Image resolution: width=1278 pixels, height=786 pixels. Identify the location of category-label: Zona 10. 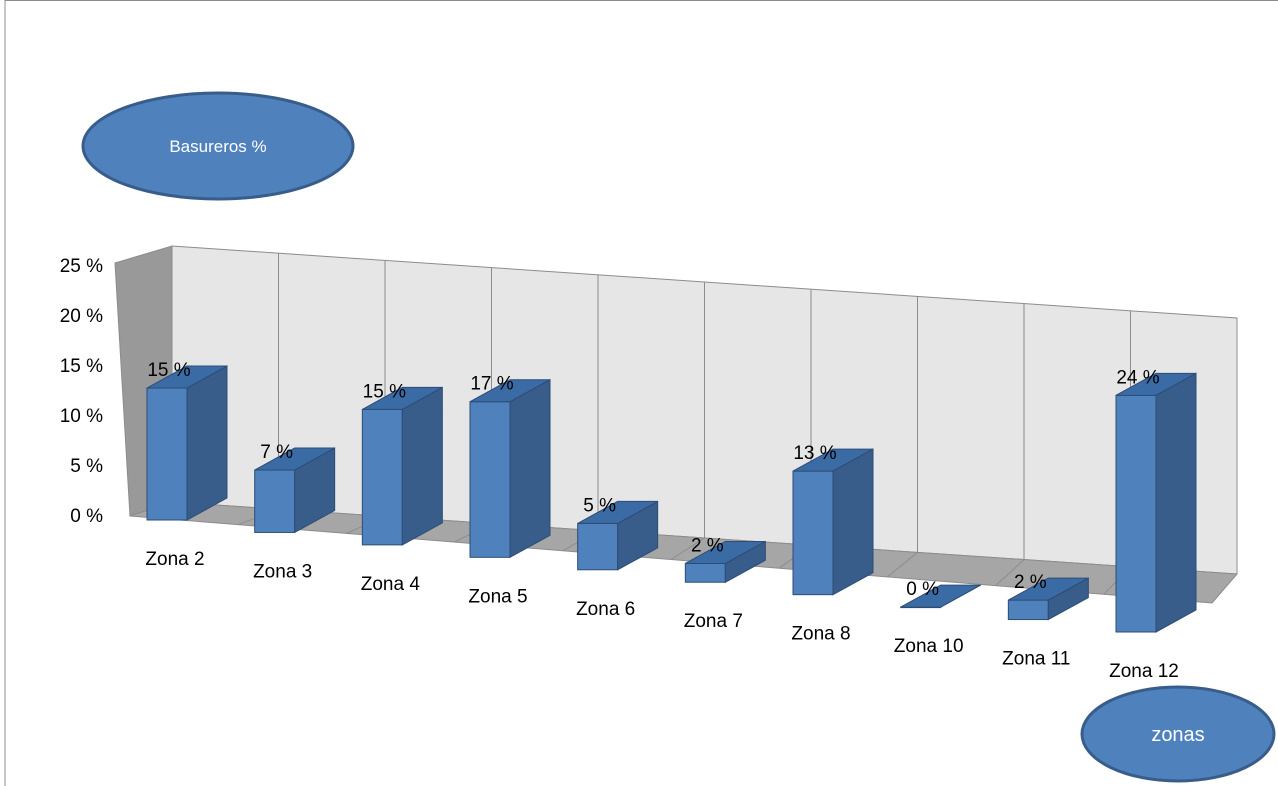
(929, 646).